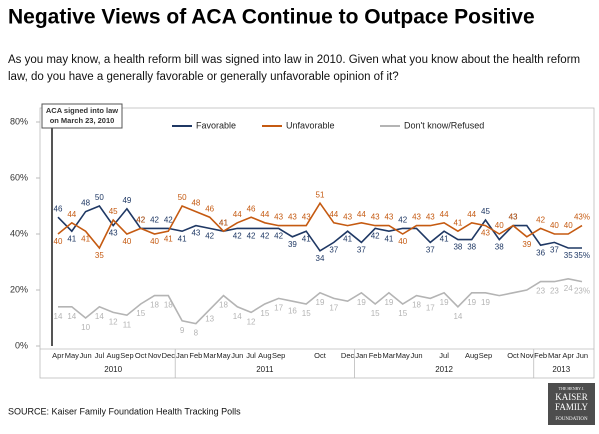 This screenshot has width=599, height=434. I want to click on data-label: 35, so click(568, 255).